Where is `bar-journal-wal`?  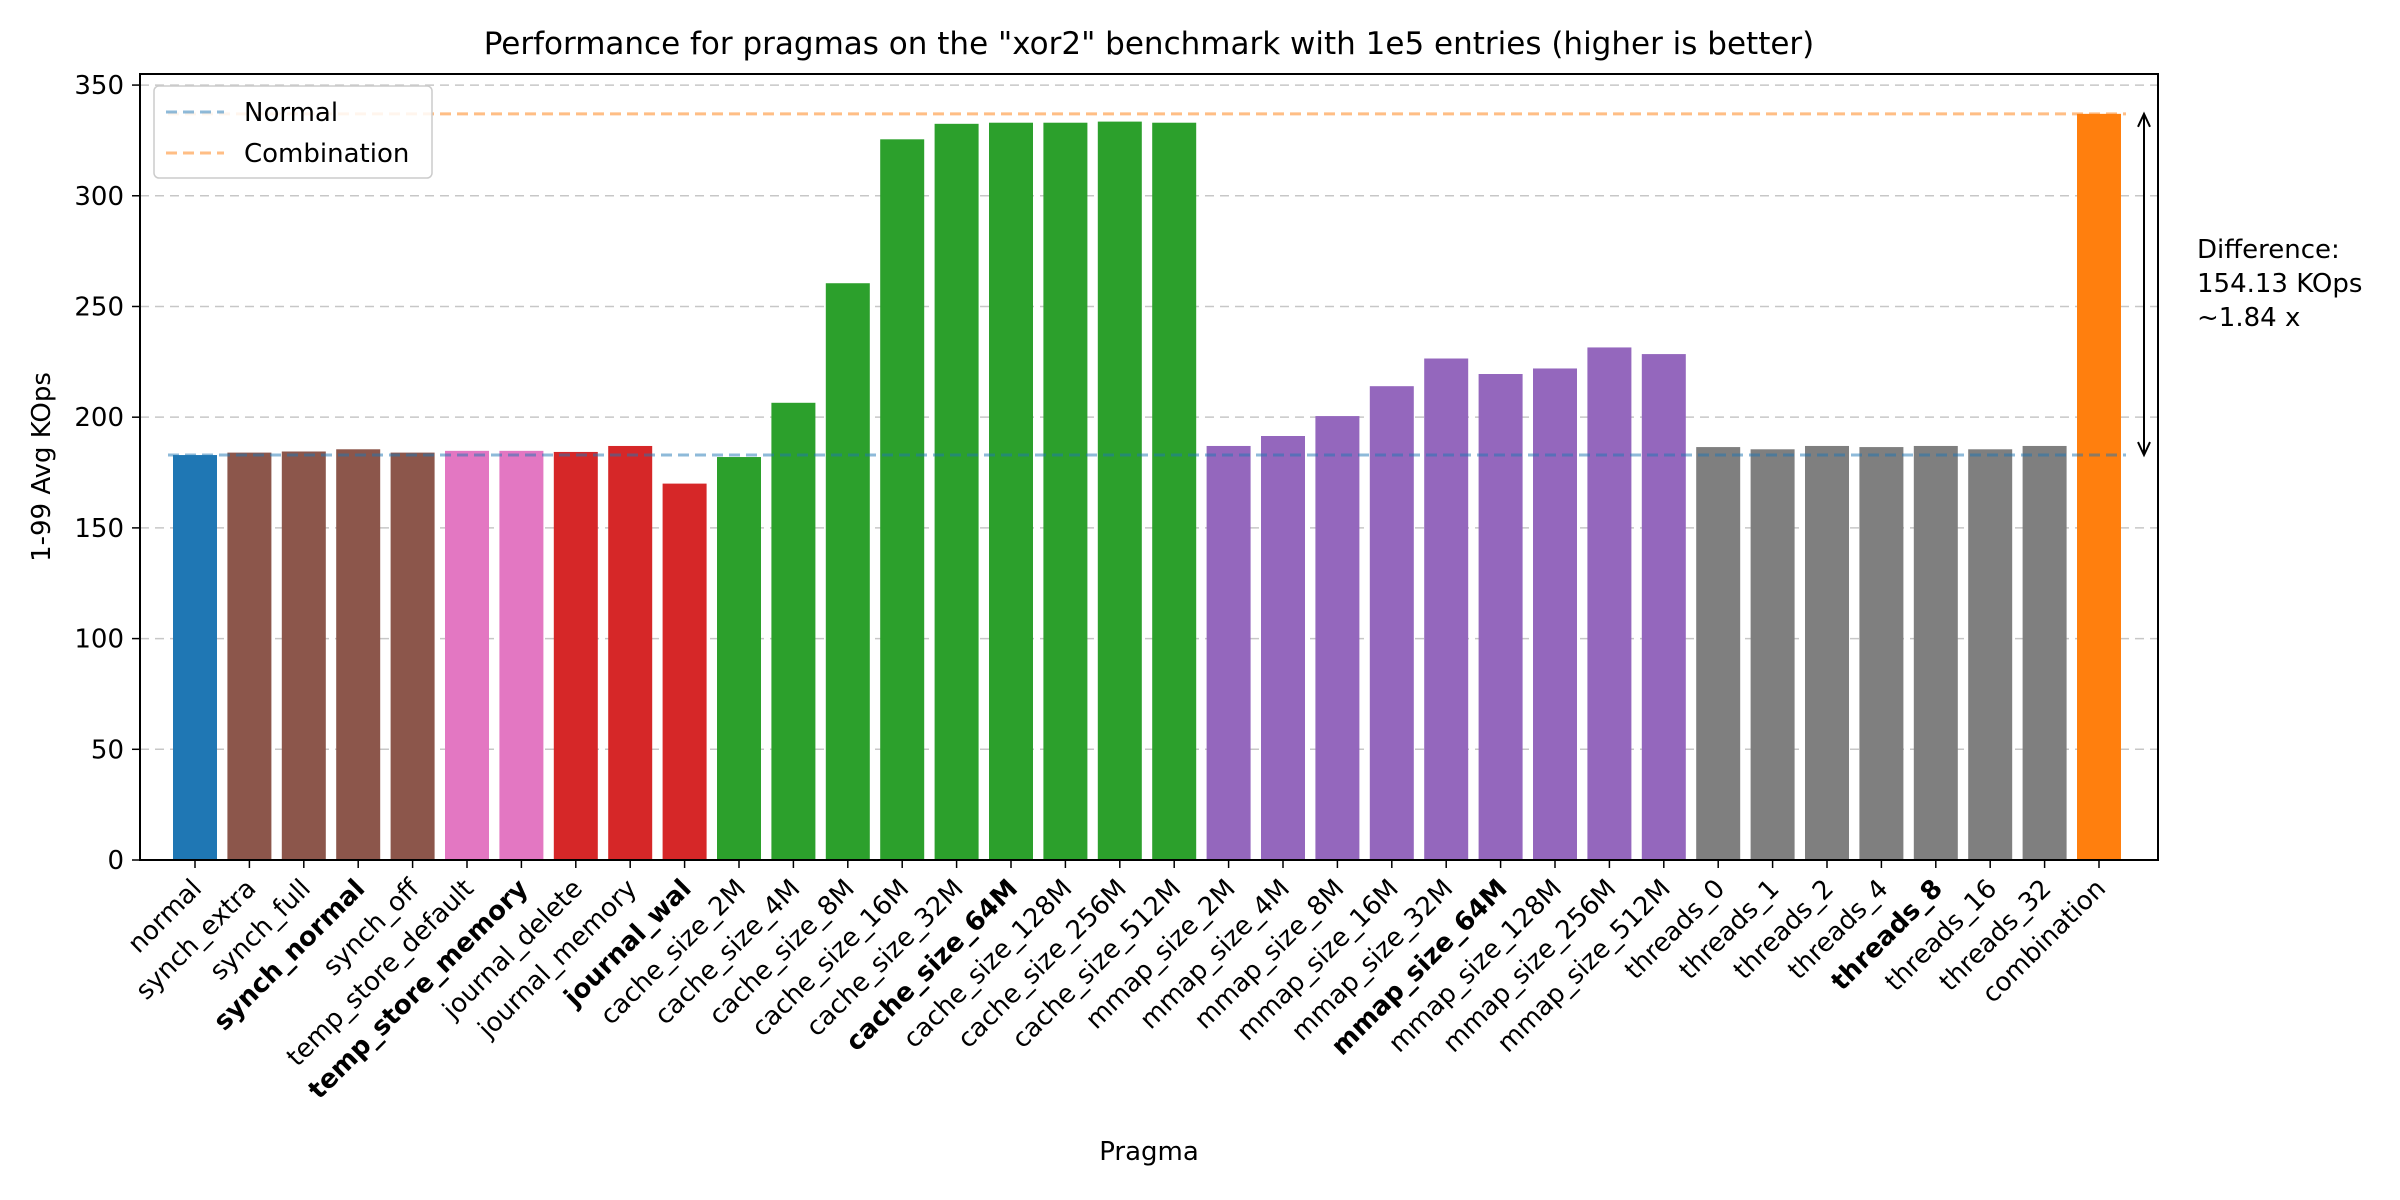
bar-journal-wal is located at coordinates (684, 671).